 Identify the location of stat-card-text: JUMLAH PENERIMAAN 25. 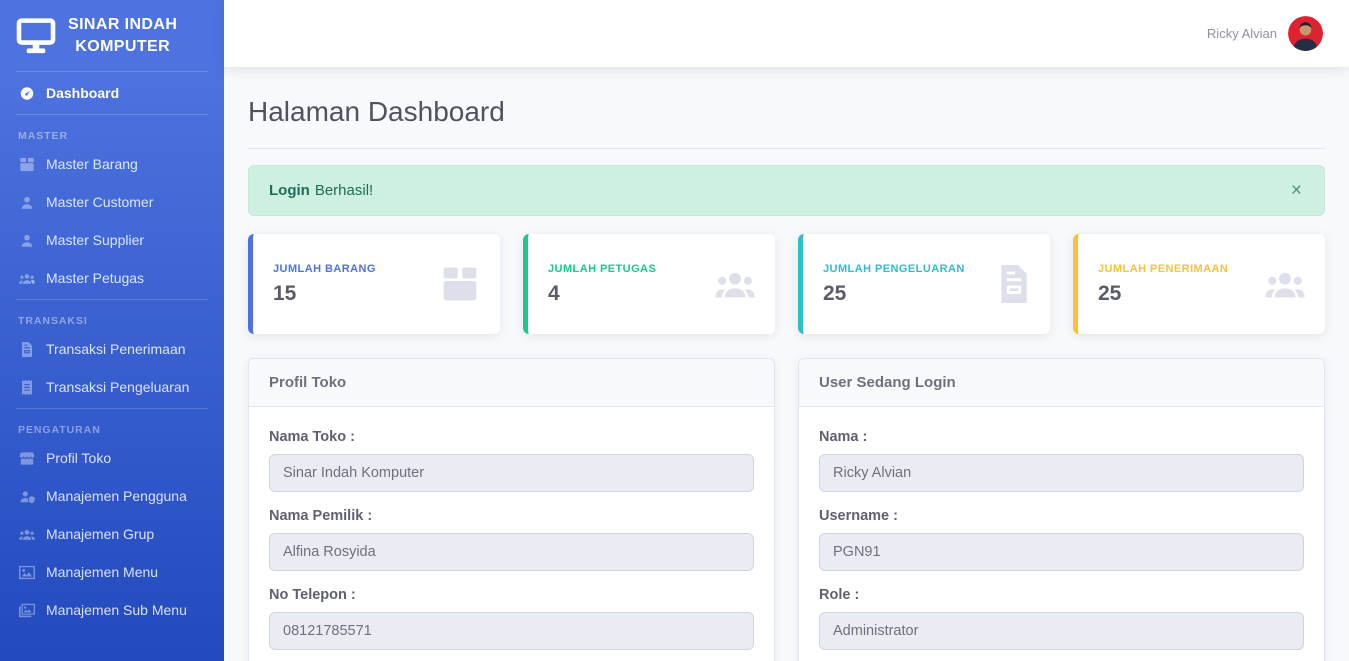
(1163, 284).